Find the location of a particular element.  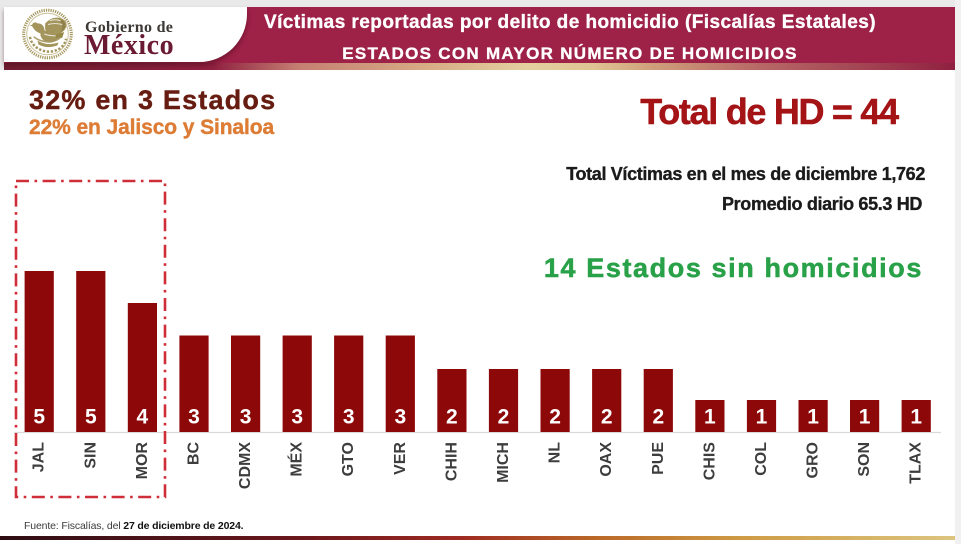

svg-text: SIN is located at coordinates (90, 455).